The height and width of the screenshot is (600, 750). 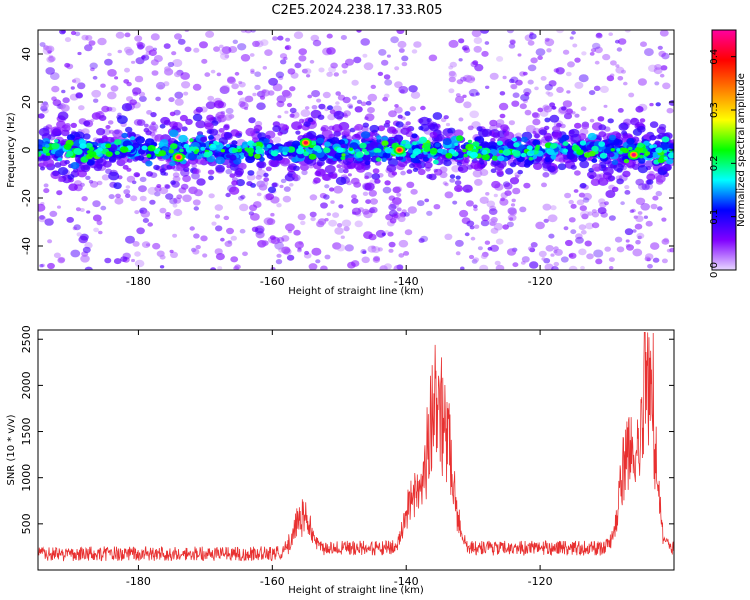 I want to click on spectrogram-x-tick-label: -140, so click(x=406, y=281).